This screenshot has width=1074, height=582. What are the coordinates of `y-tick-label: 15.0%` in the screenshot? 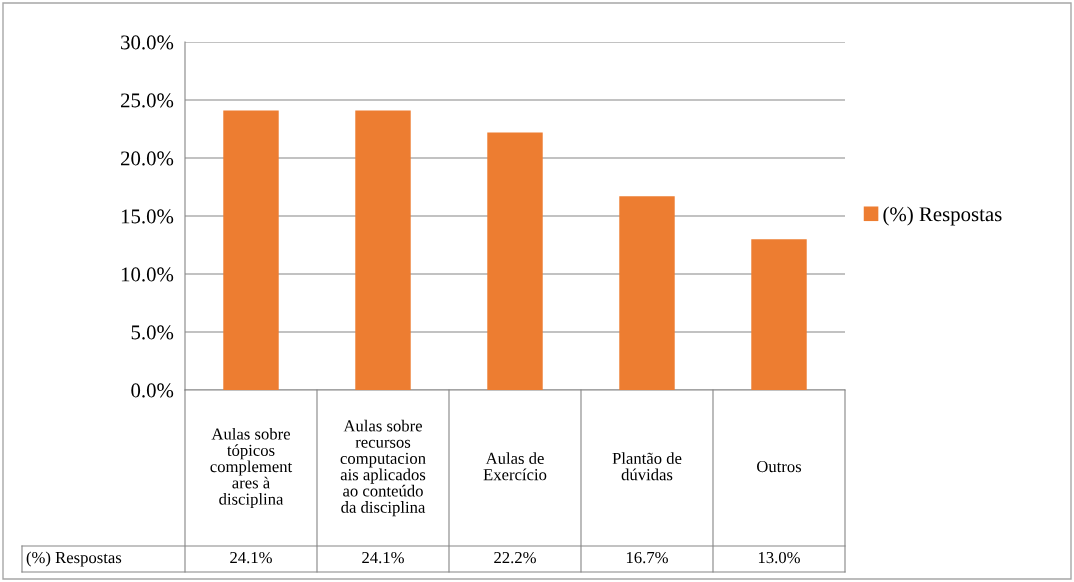 It's located at (147, 216).